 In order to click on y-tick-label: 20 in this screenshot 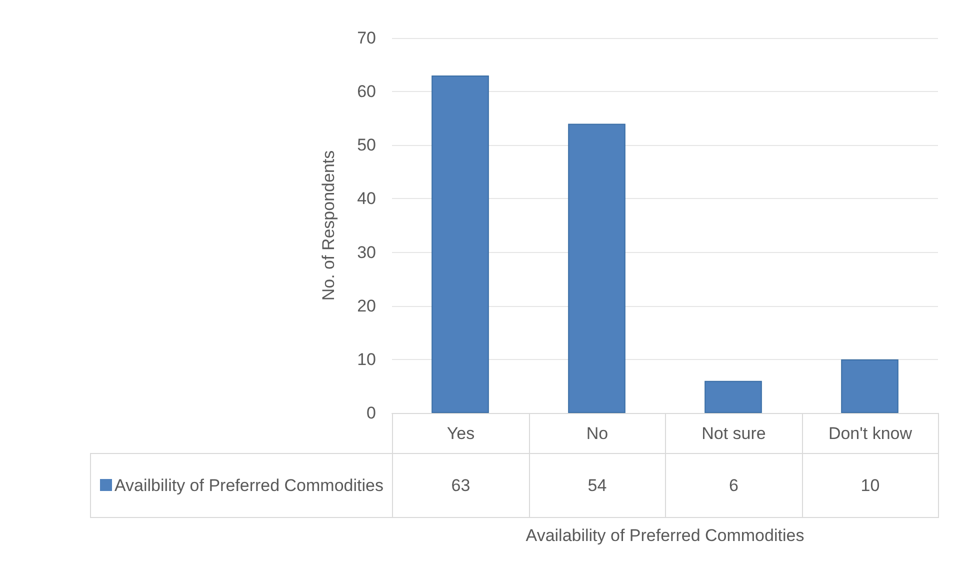, I will do `click(366, 306)`.